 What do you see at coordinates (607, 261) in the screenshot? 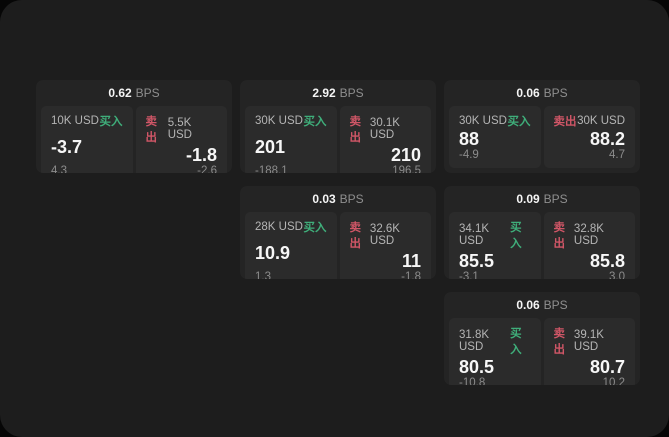
I see `sell-price: 85.8` at bounding box center [607, 261].